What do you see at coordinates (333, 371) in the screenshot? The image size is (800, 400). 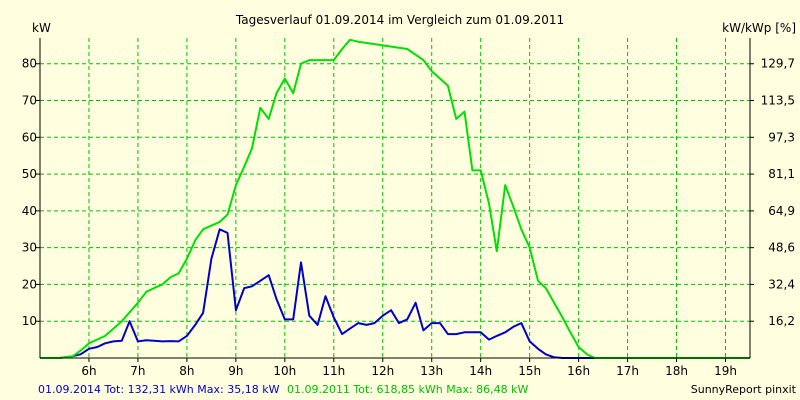 I see `x-tick-label-5: 11h` at bounding box center [333, 371].